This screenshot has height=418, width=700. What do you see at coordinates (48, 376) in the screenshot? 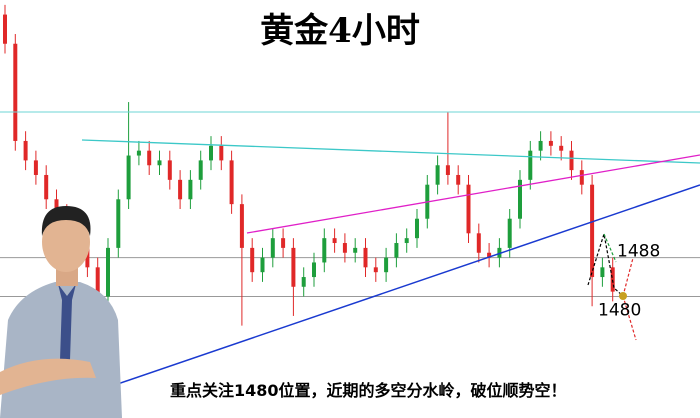
I see `arms` at bounding box center [48, 376].